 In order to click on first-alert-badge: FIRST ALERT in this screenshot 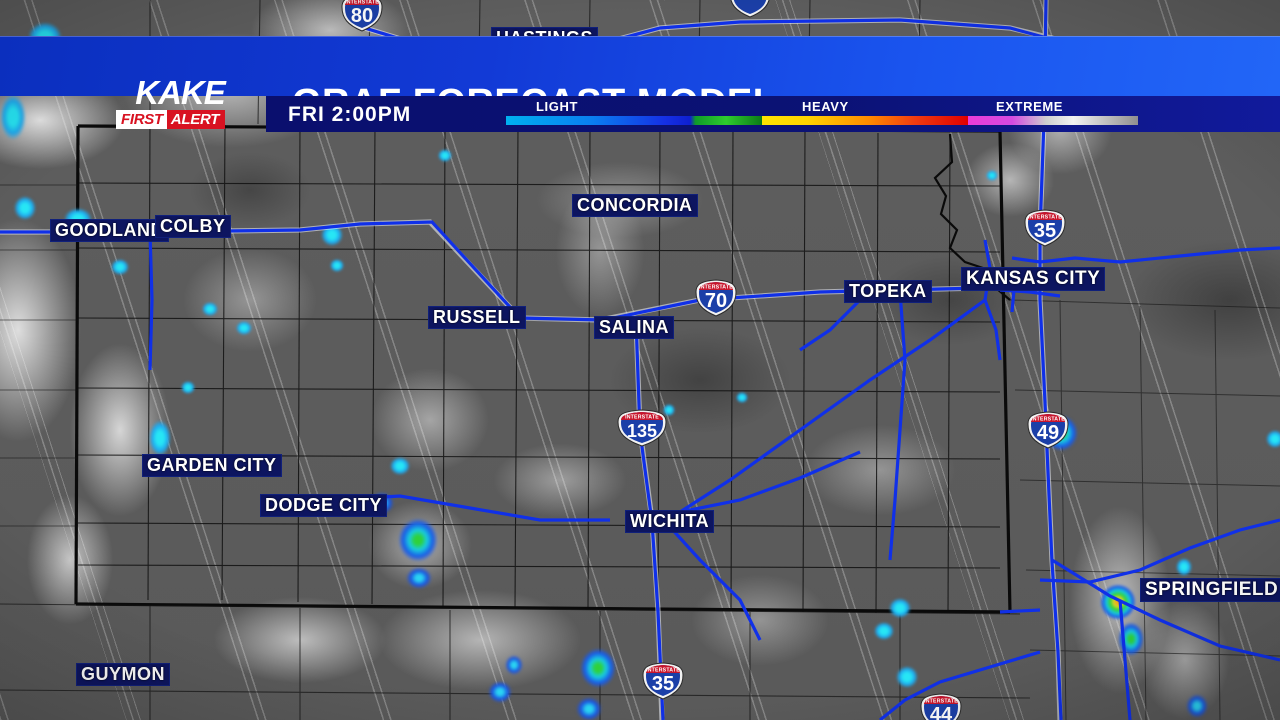, I will do `click(180, 119)`.